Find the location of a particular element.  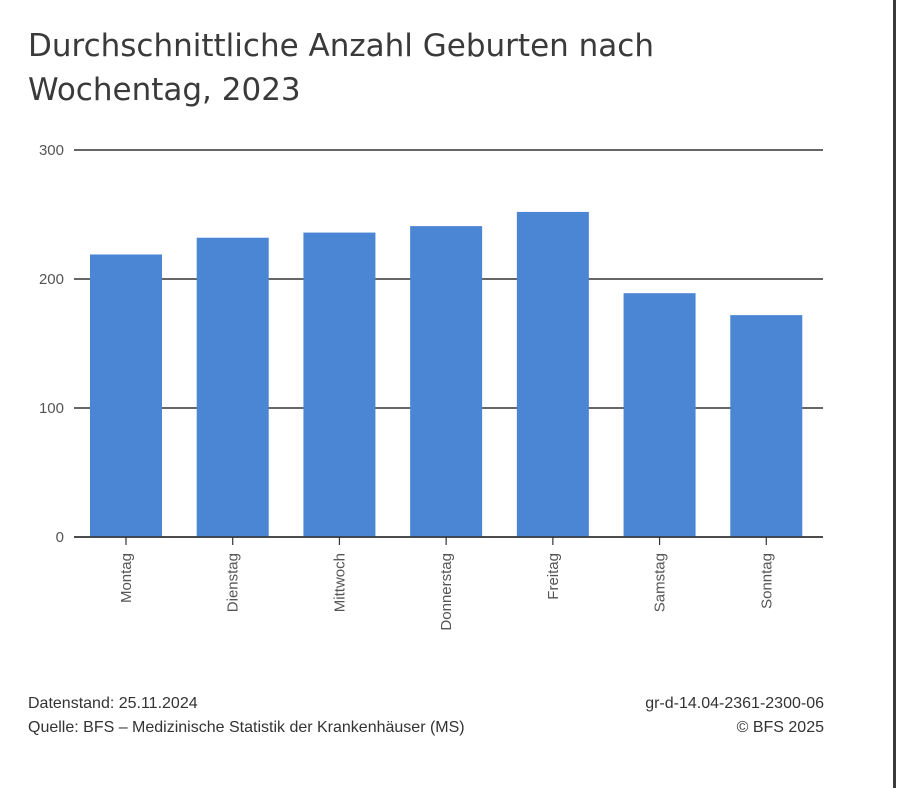

x-tick-label-samstag: Samstag is located at coordinates (660, 582).